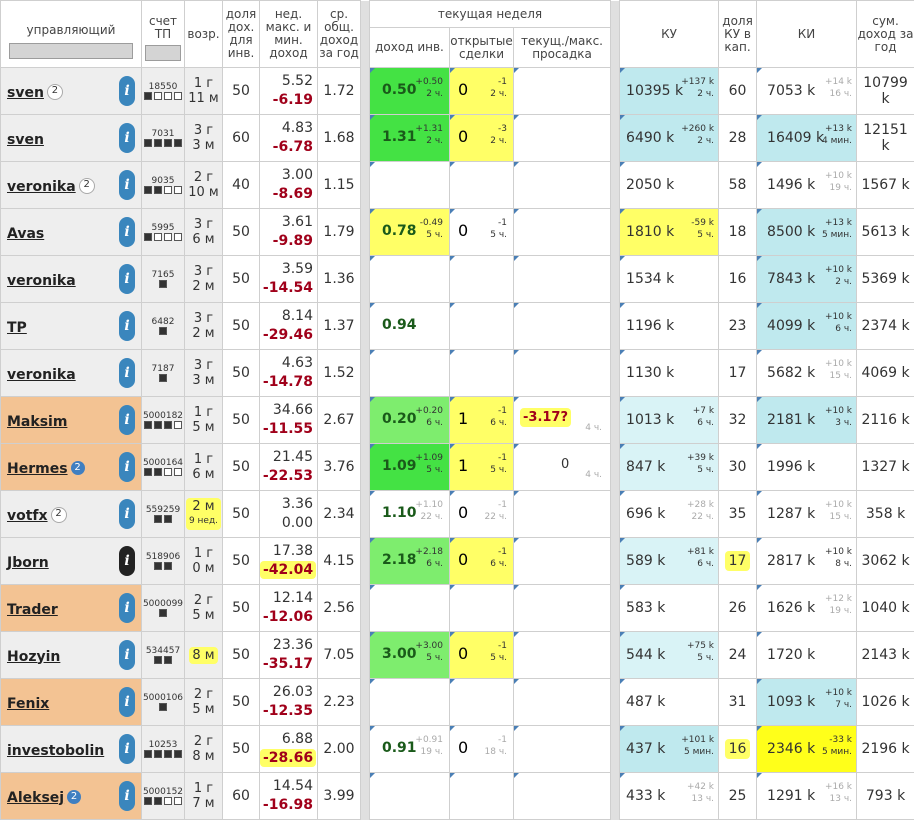 The image size is (914, 820). What do you see at coordinates (399, 466) in the screenshot?
I see `income-value: 1.09` at bounding box center [399, 466].